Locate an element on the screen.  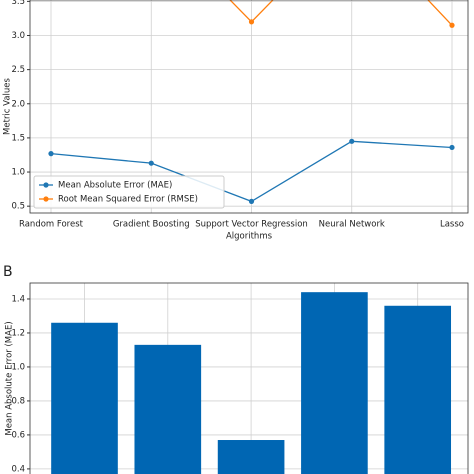
legend-label: Mean Absolute Error (MAE) is located at coordinates (115, 186).